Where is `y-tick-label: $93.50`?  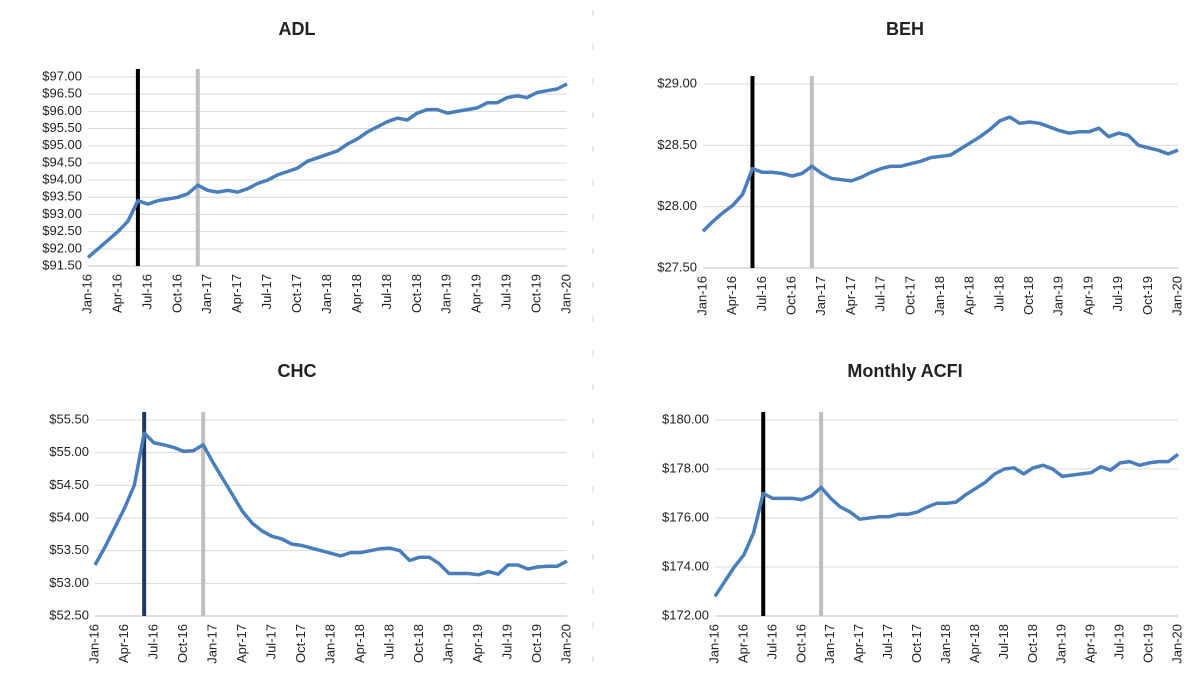 y-tick-label: $93.50 is located at coordinates (62, 196).